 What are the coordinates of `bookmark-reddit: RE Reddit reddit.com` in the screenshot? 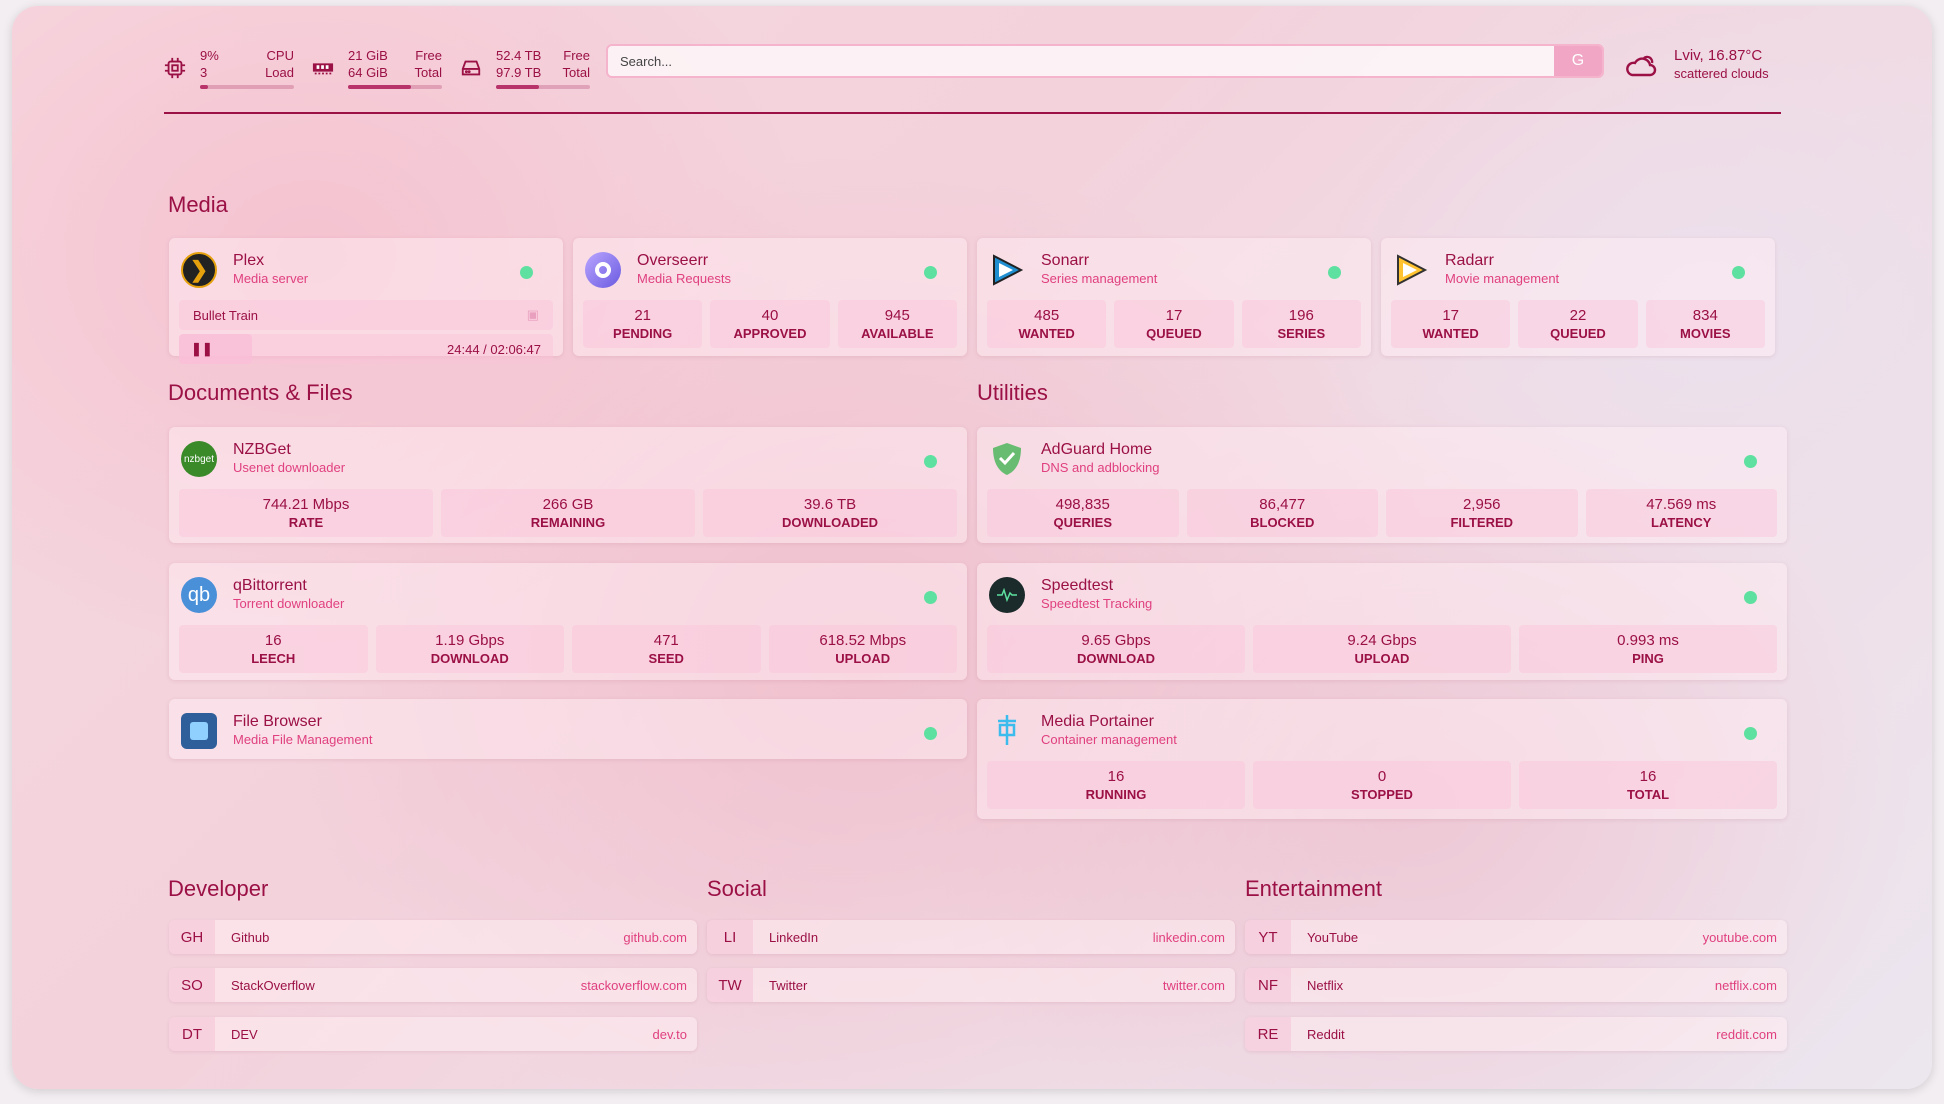 It's located at (1516, 1034).